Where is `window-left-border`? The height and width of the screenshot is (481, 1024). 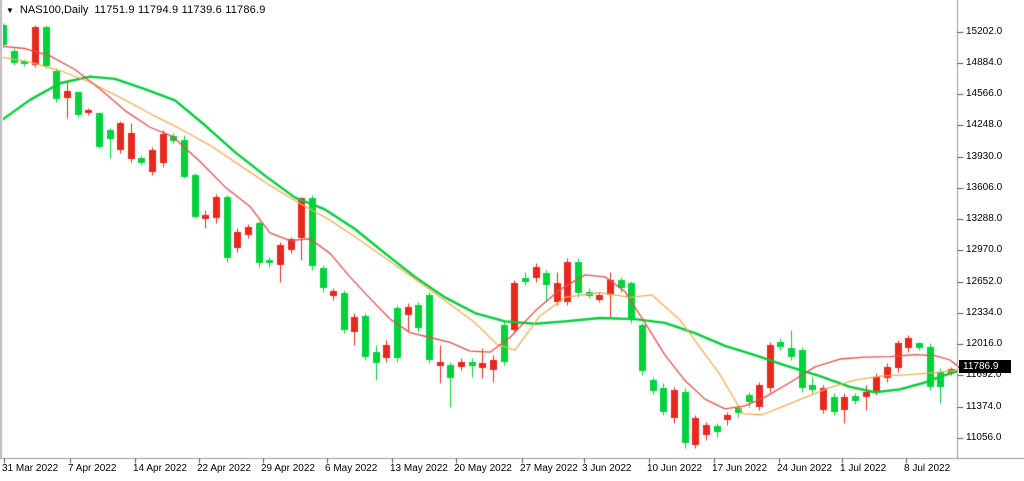
window-left-border is located at coordinates (1, 229).